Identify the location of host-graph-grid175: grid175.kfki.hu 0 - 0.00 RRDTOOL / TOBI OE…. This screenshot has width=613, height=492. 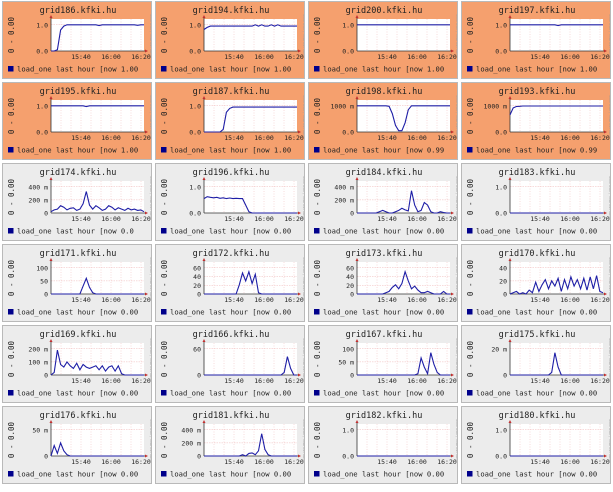
(536, 364).